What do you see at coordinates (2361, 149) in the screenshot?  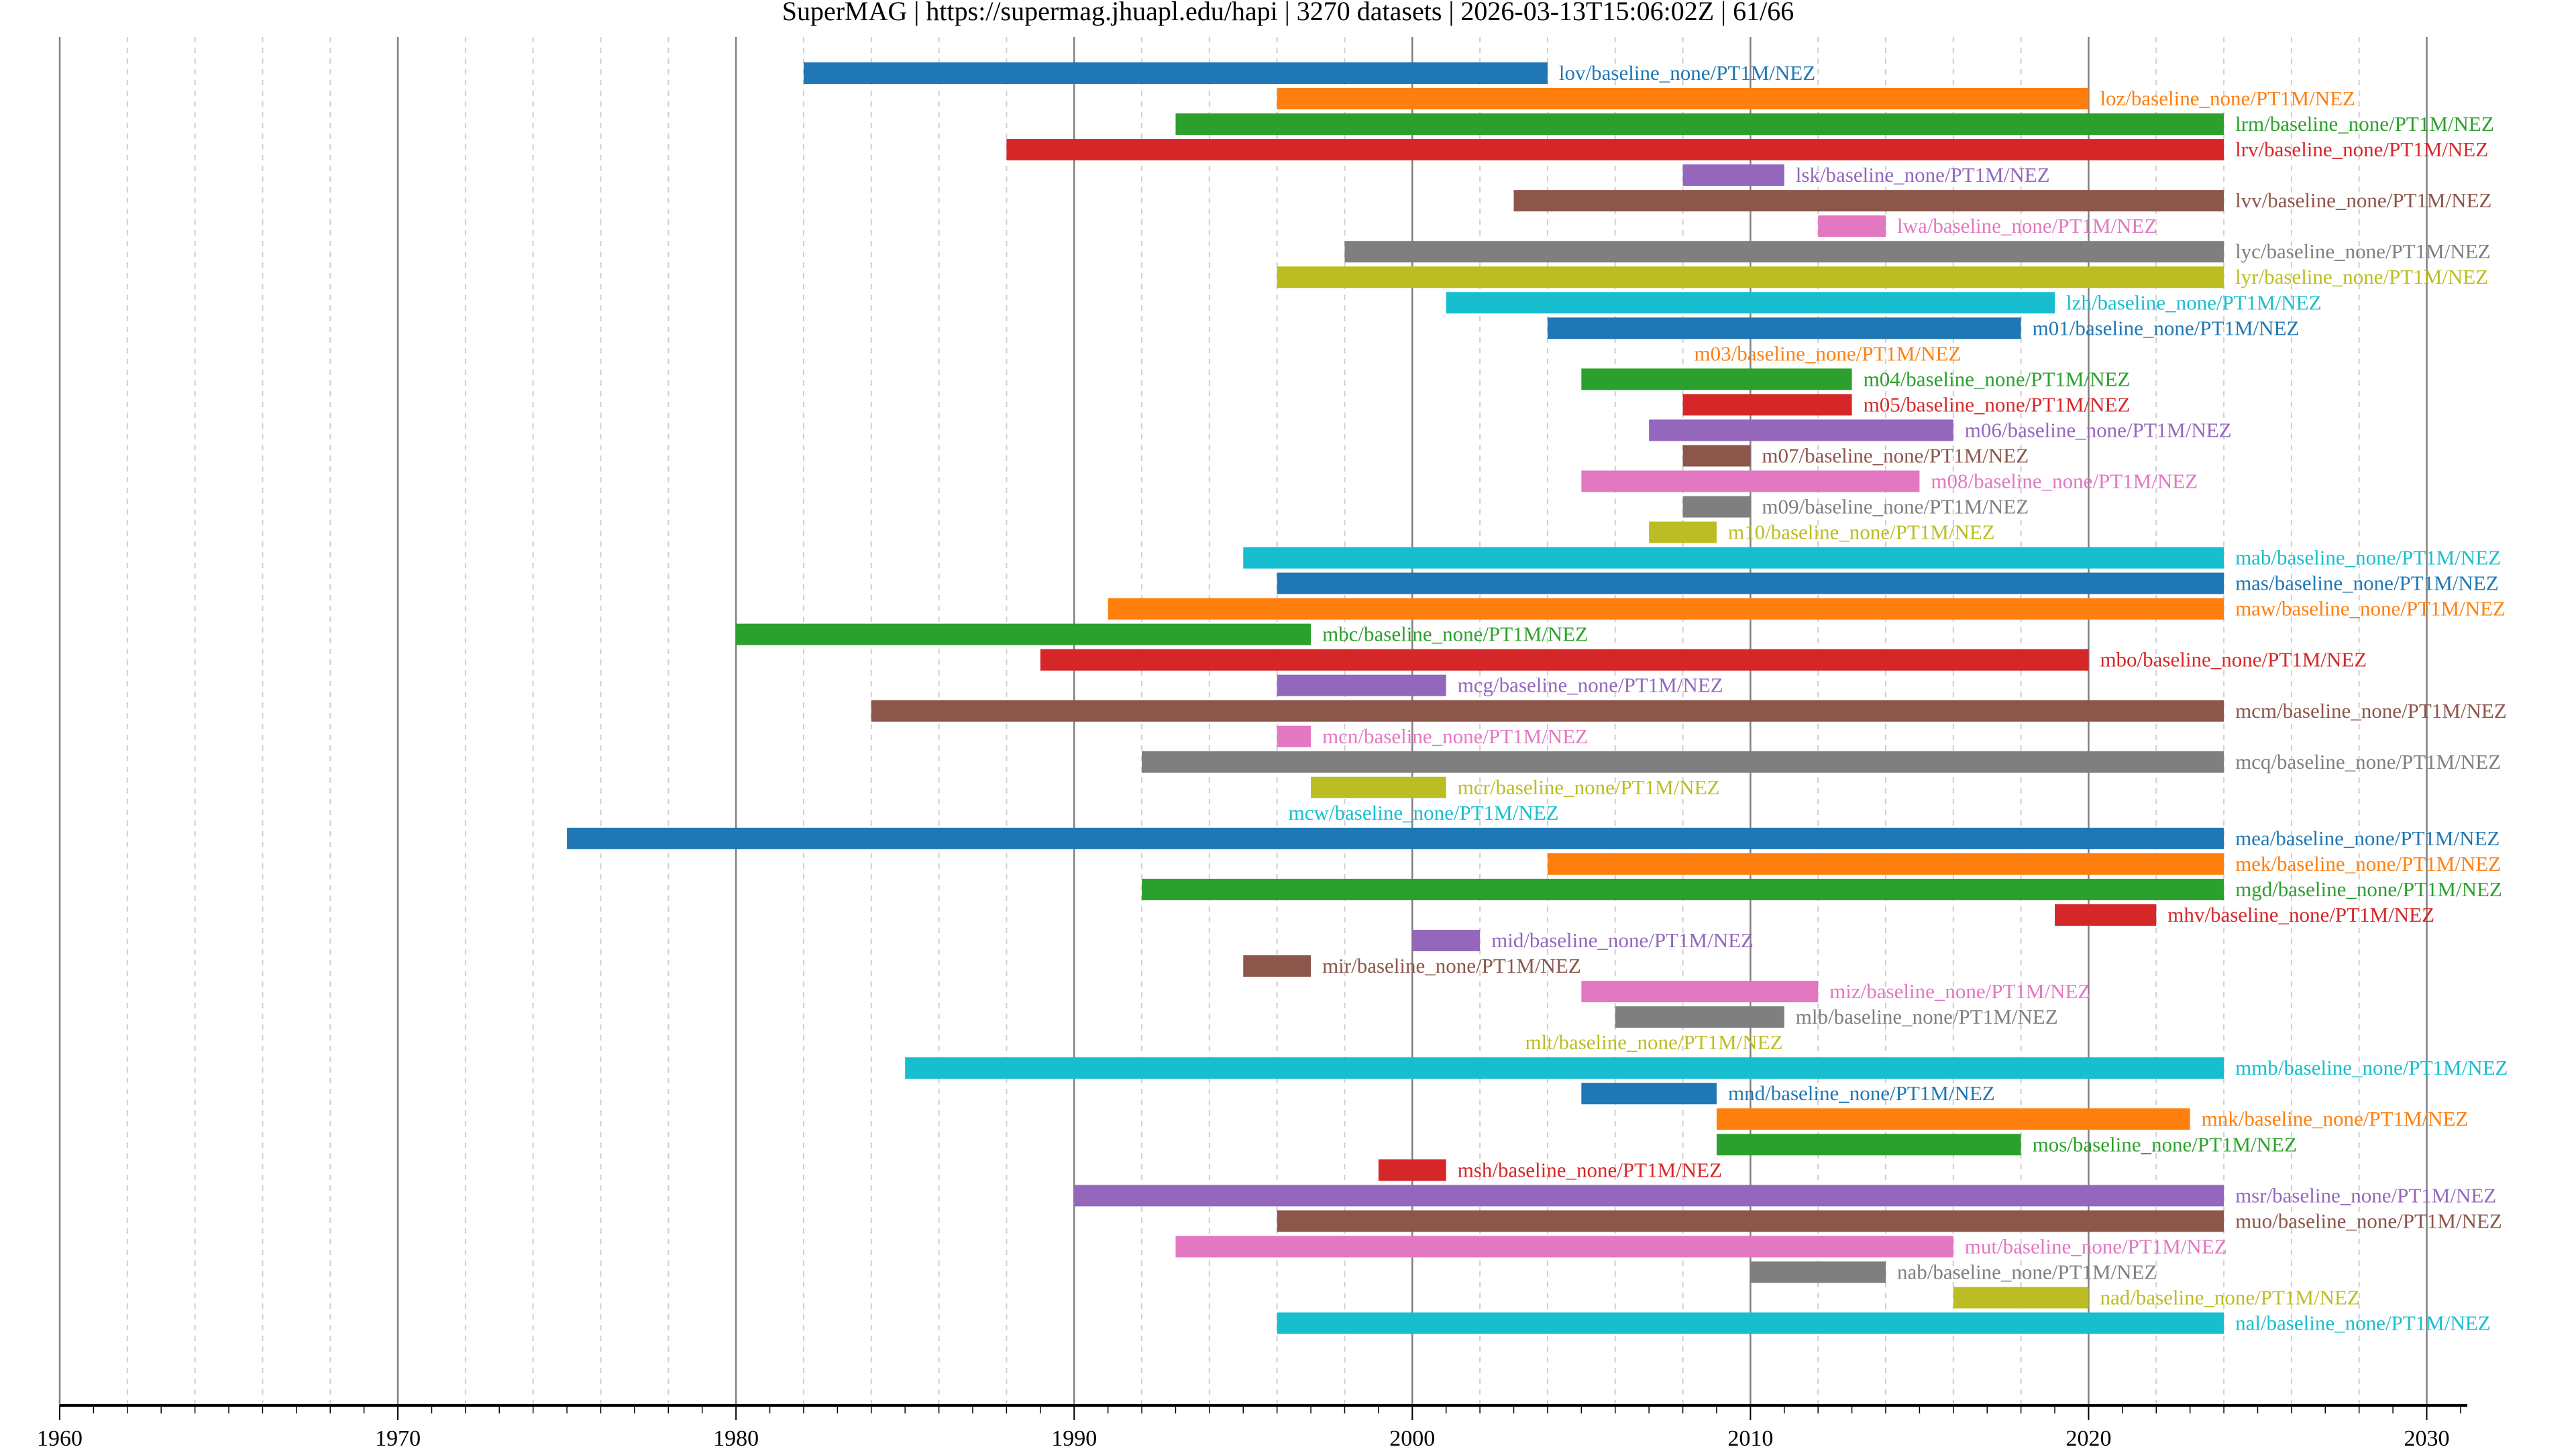 I see `bar-label: lrv/baseline_none/PT1M/NEZ` at bounding box center [2361, 149].